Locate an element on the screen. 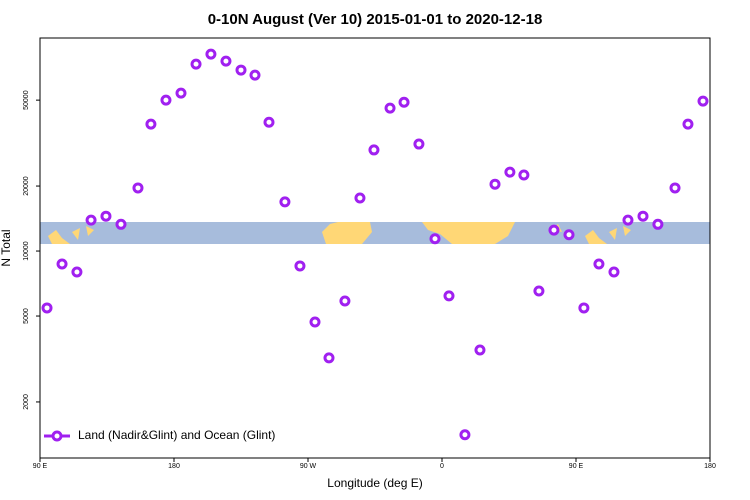  y-tick-label: 2000 is located at coordinates (26, 402).